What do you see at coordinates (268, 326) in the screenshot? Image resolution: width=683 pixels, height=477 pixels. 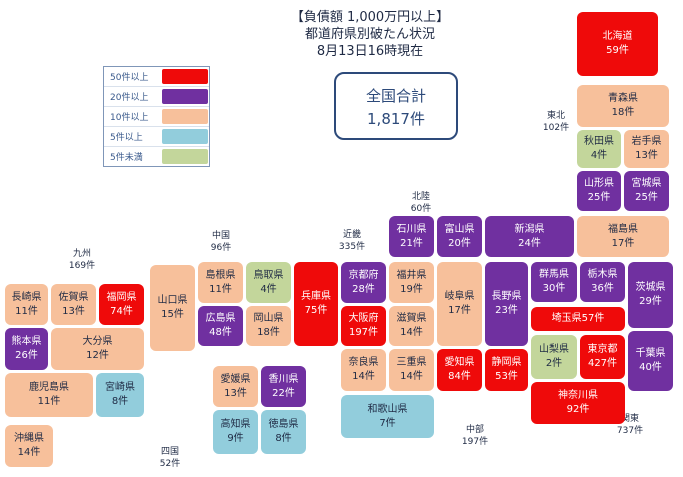 I see `pref-okayama: 岡山県 18件` at bounding box center [268, 326].